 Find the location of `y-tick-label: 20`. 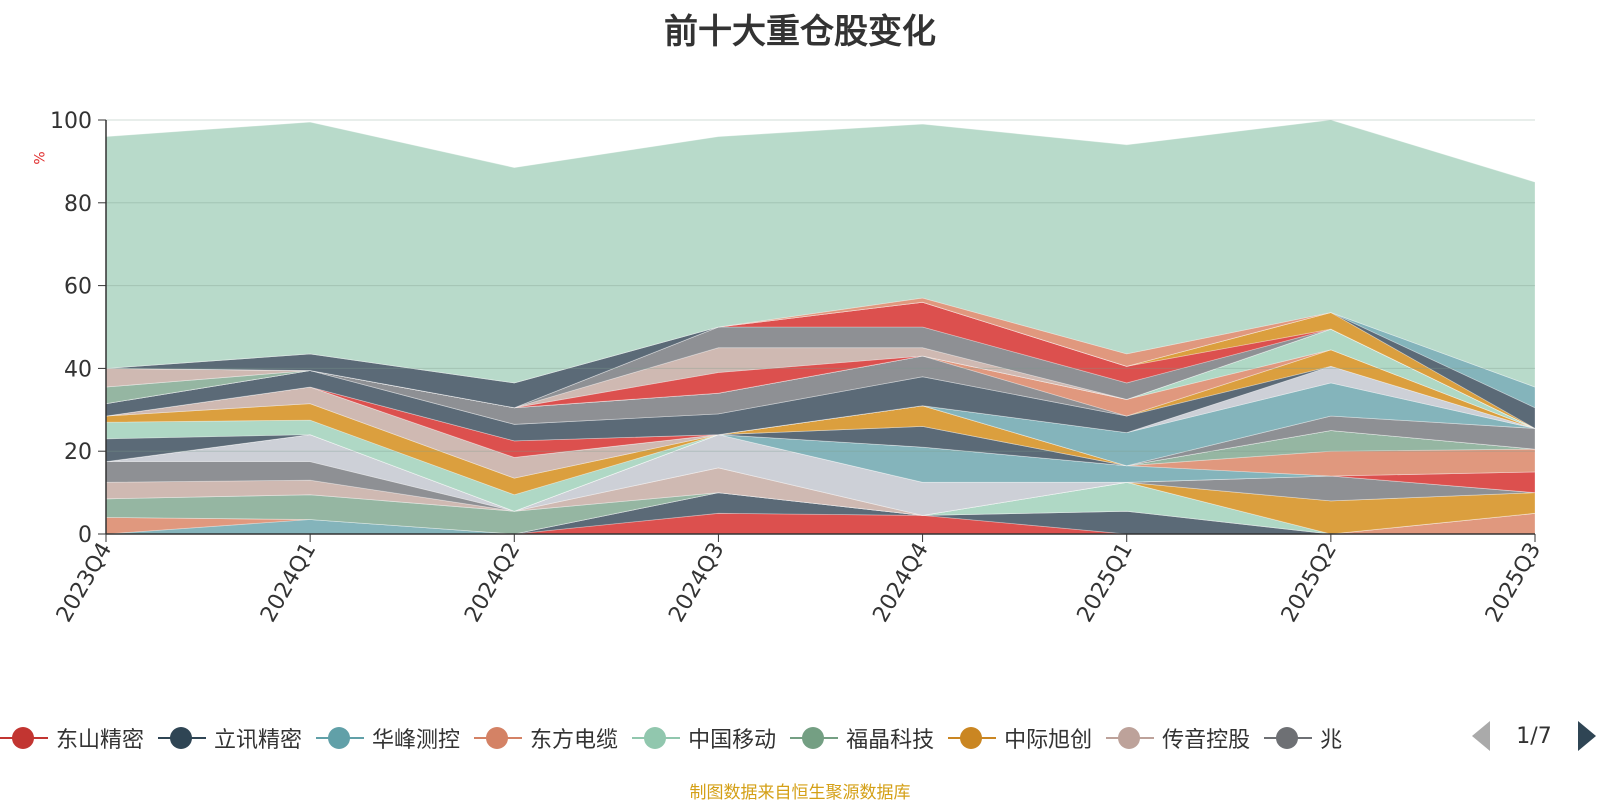

y-tick-label: 20 is located at coordinates (78, 452).